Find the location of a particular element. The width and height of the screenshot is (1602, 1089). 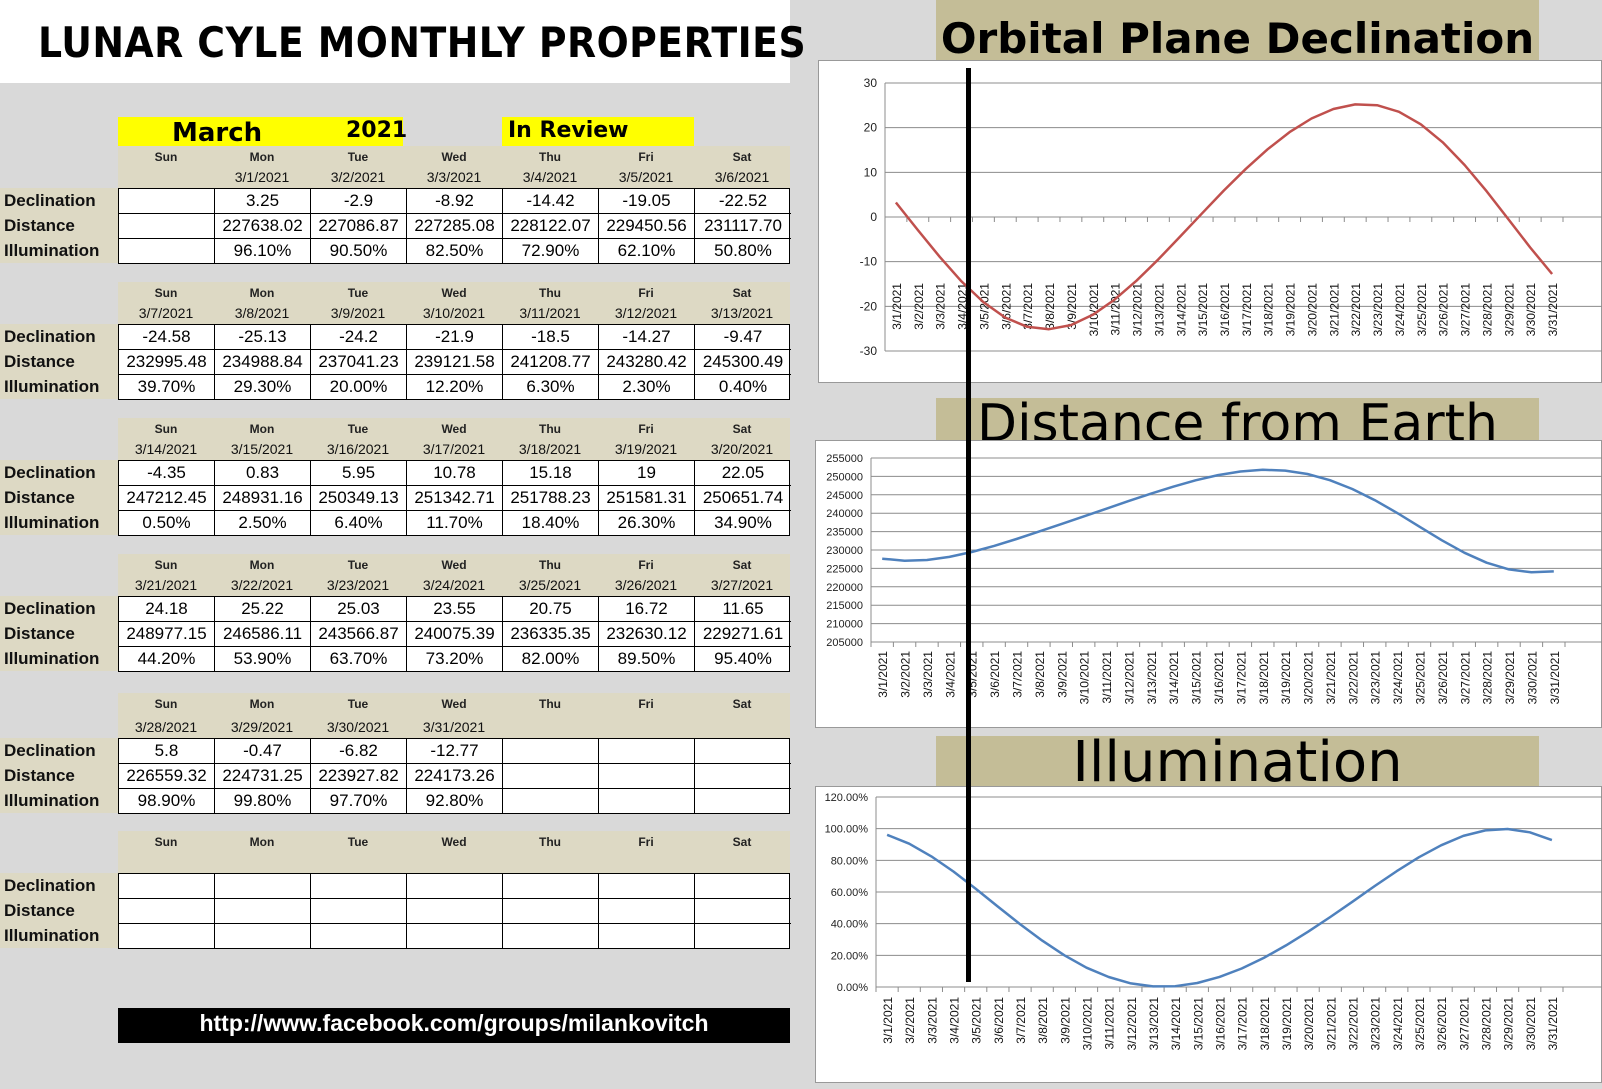

illumination-cell: 90.50% is located at coordinates (359, 251).